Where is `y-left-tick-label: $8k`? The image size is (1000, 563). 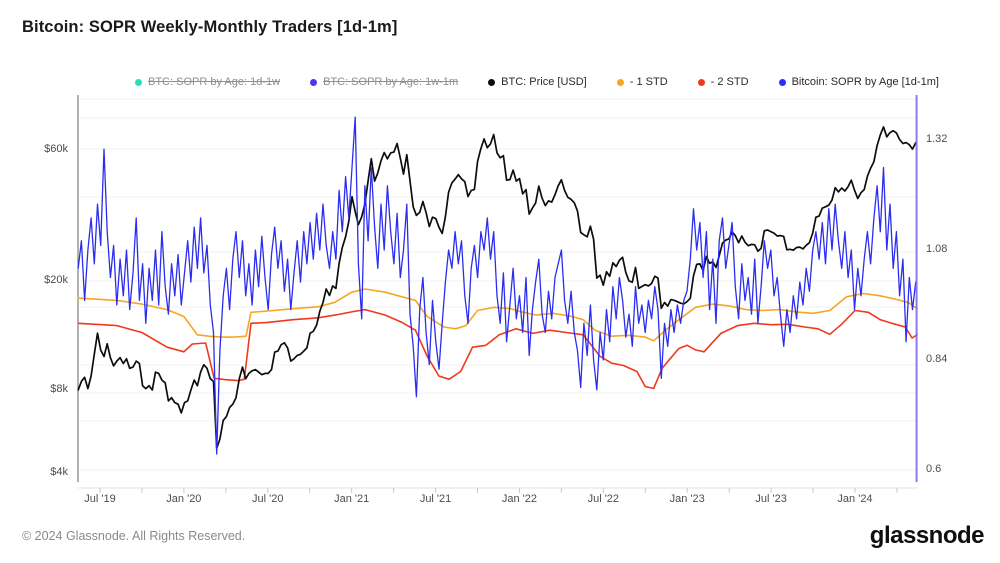 y-left-tick-label: $8k is located at coordinates (59, 389).